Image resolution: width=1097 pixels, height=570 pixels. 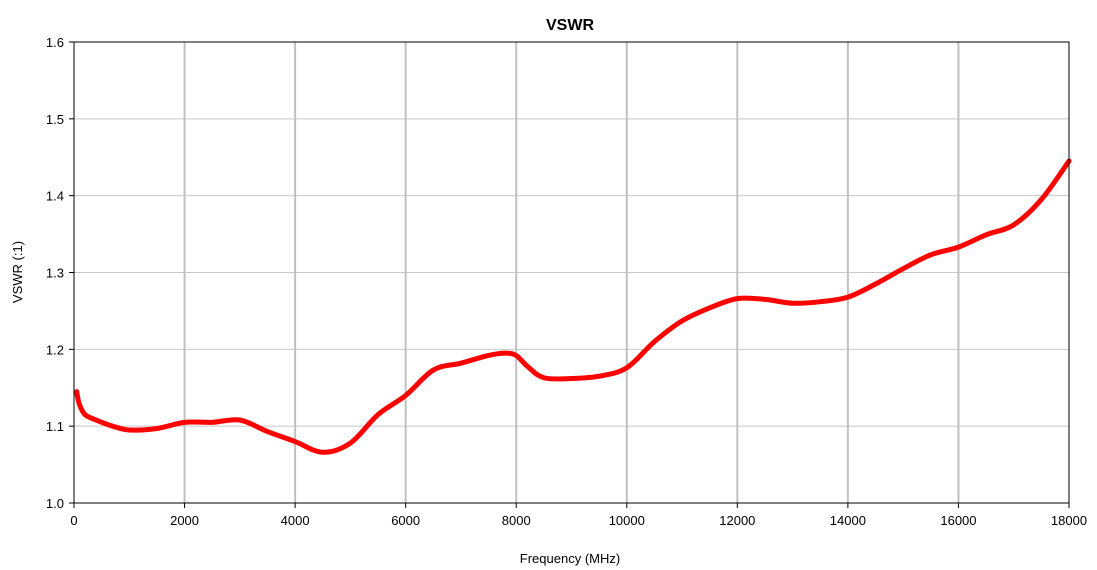 I want to click on y-tick-label: 1.3, so click(x=55, y=273).